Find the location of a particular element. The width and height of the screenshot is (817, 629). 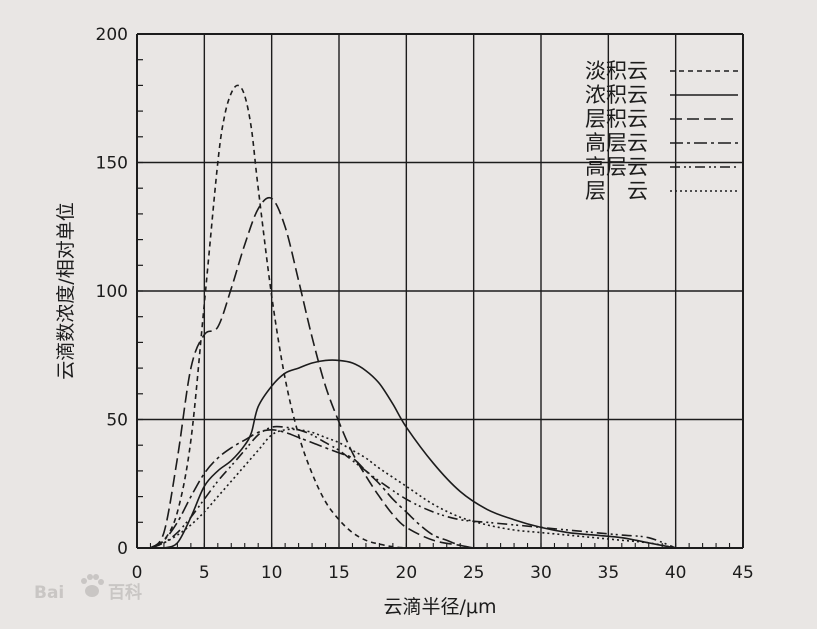

watermark-brand: Bai is located at coordinates (49, 593).